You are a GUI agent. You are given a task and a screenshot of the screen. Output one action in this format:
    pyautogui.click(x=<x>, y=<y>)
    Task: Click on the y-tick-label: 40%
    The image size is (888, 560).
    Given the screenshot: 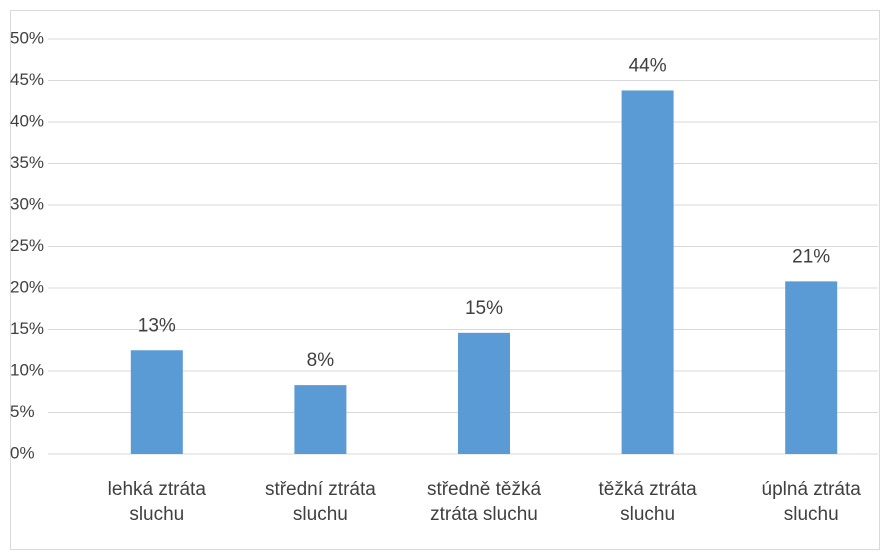 What is the action you would take?
    pyautogui.click(x=27, y=120)
    